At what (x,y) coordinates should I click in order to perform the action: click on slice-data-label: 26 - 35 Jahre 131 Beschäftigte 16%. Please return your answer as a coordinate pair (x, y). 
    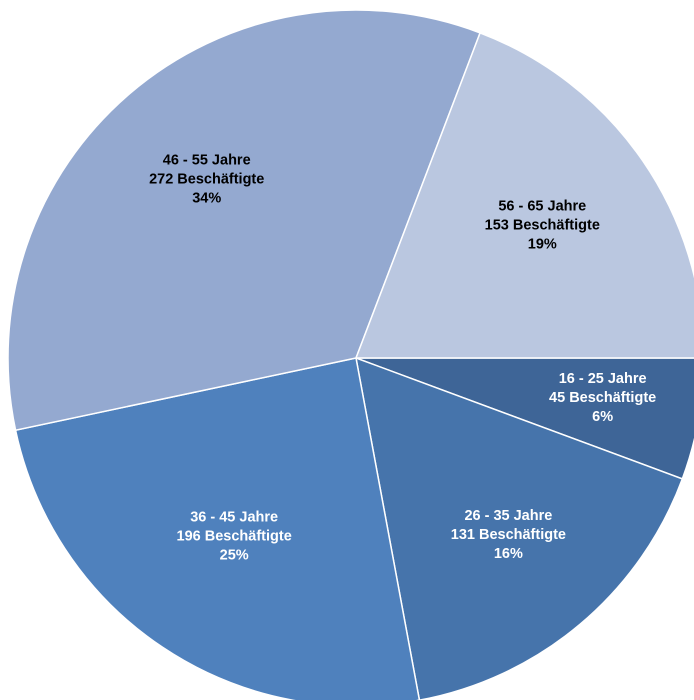
    Looking at the image, I should click on (508, 535).